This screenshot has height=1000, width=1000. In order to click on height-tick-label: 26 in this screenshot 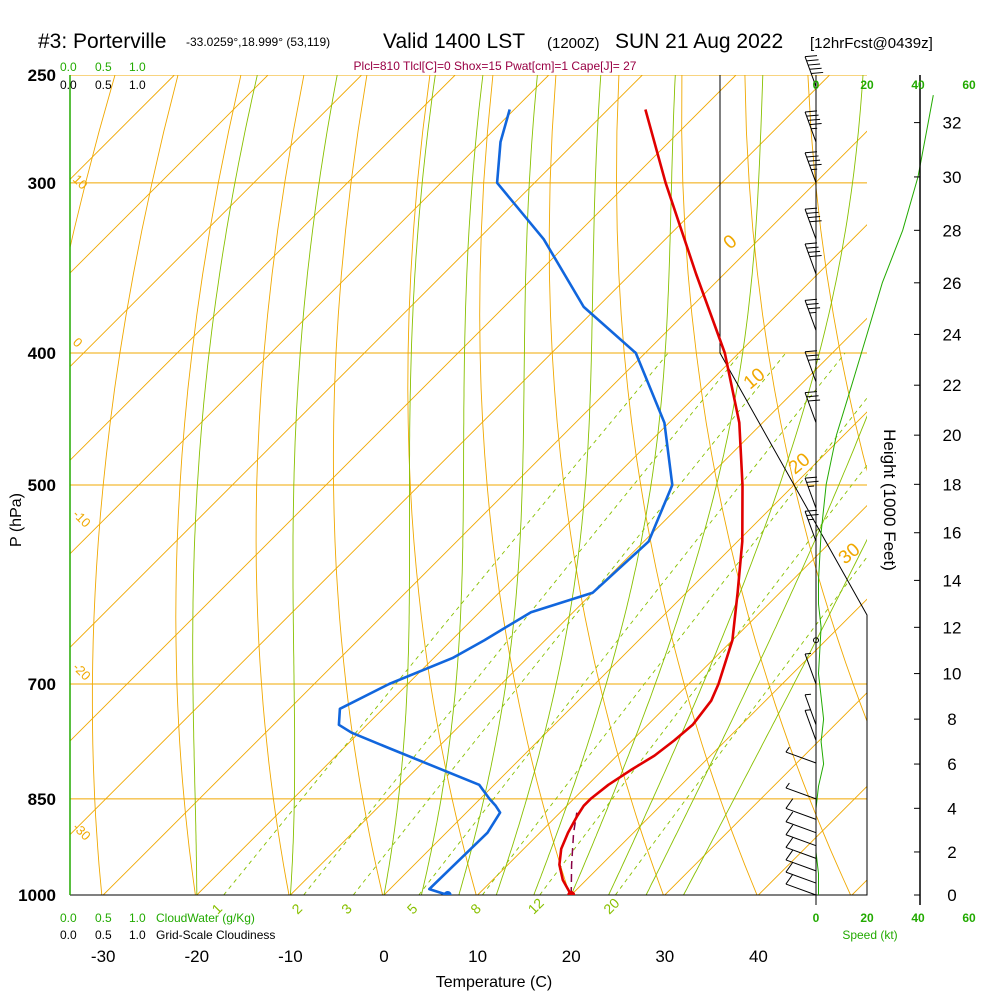, I will do `click(952, 283)`.